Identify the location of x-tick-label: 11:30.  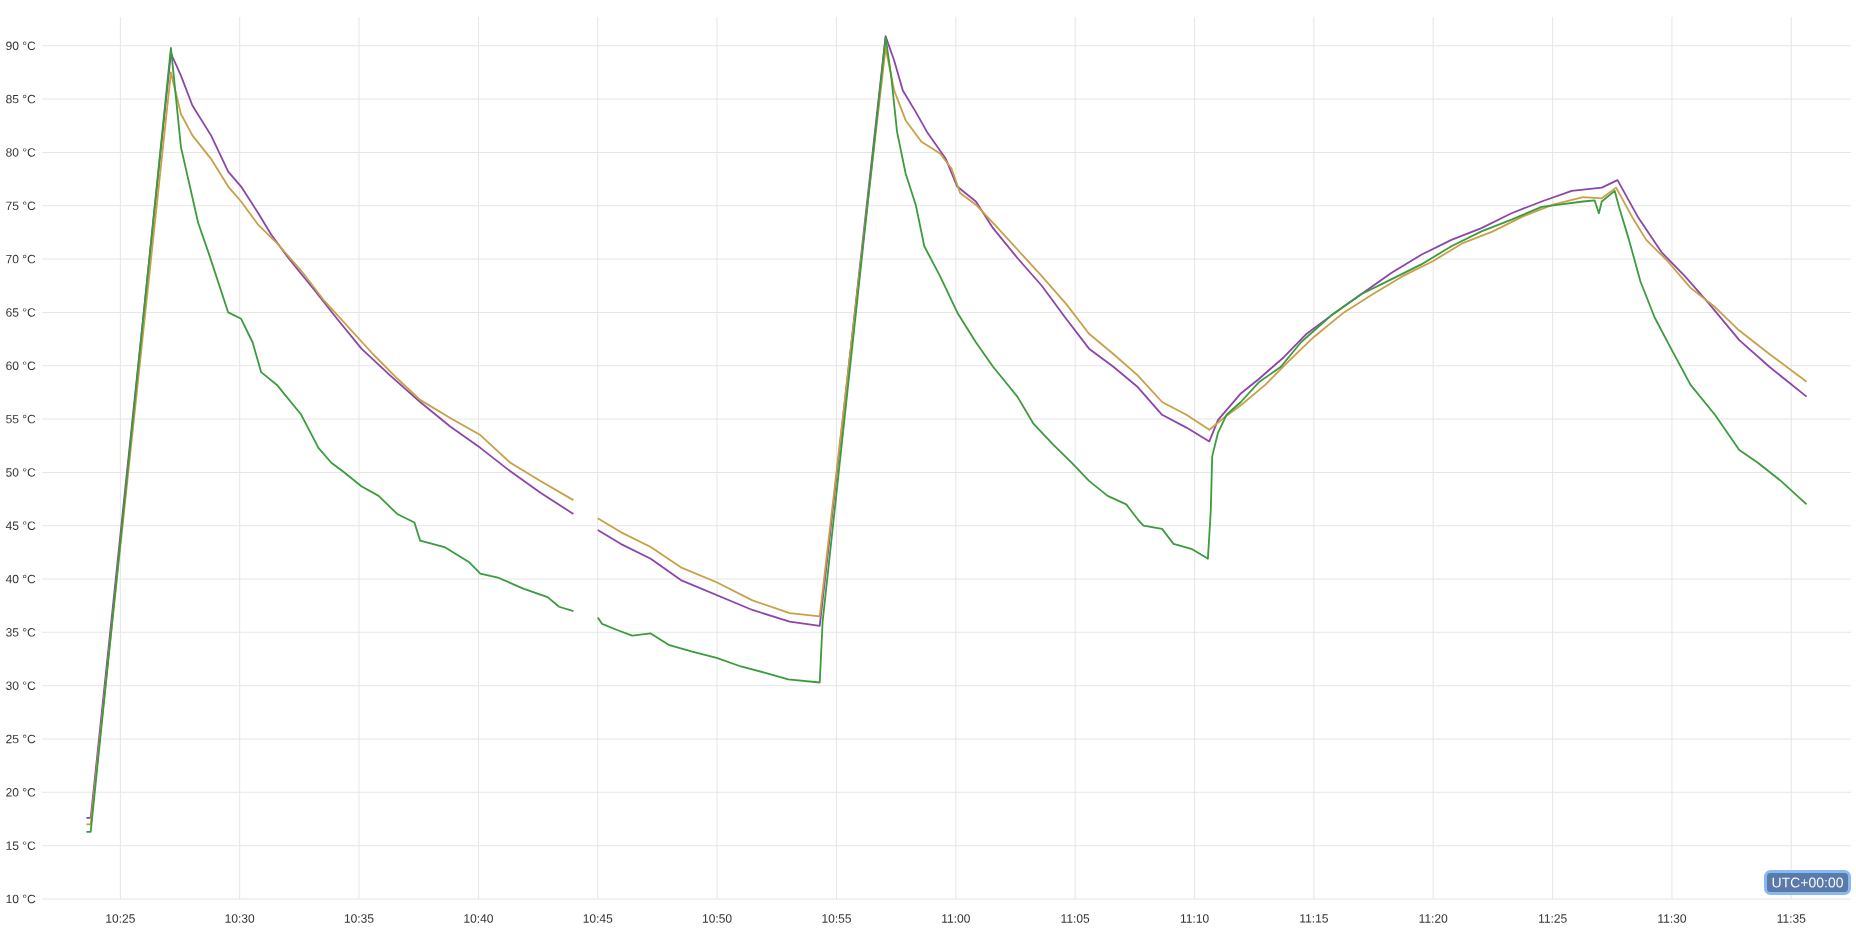
(1672, 918).